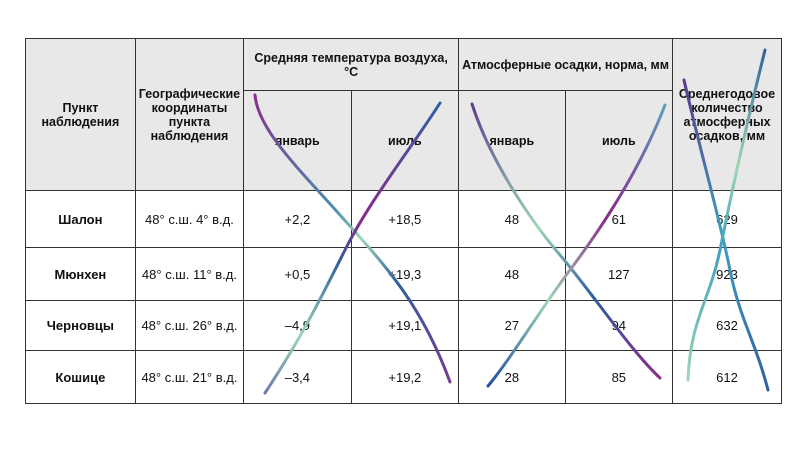 Image resolution: width=800 pixels, height=450 pixels. I want to click on cell-city: Мюнхен, so click(80, 274).